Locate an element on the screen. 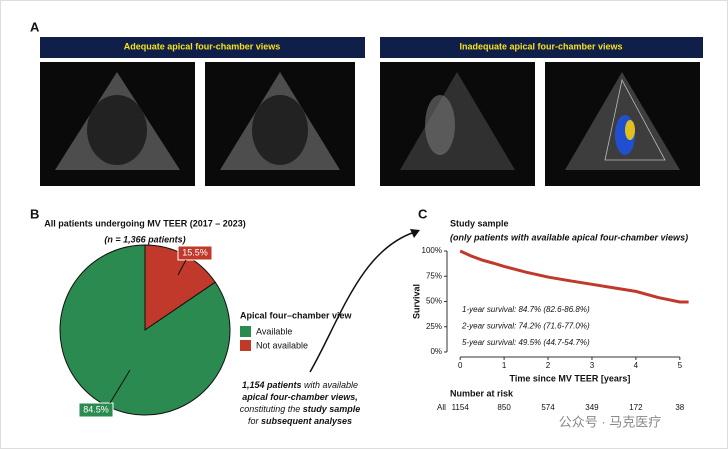 The image size is (728, 449). y-tick-label: 0% is located at coordinates (436, 351).